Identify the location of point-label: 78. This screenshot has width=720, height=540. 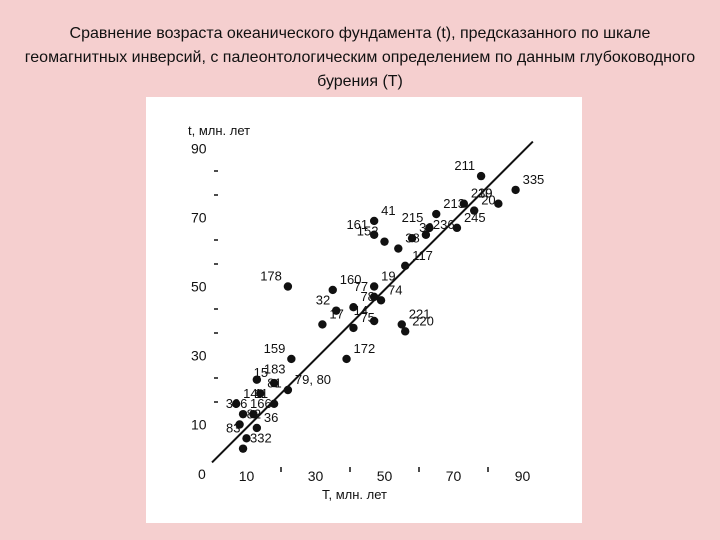
(367, 296).